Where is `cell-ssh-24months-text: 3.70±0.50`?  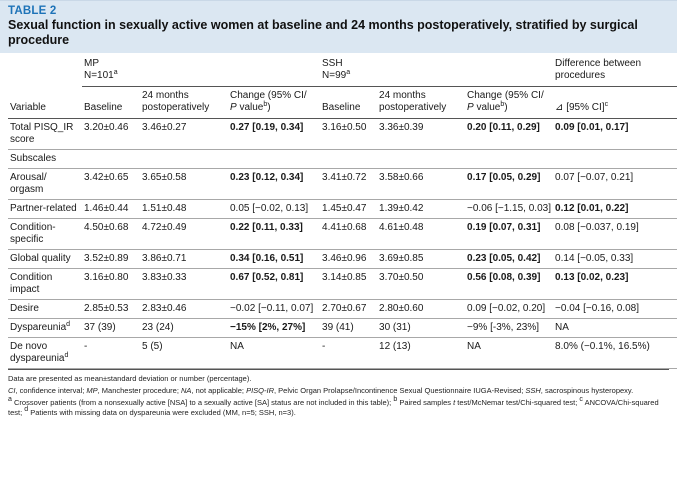
cell-ssh-24months-text: 3.70±0.50 is located at coordinates (401, 277).